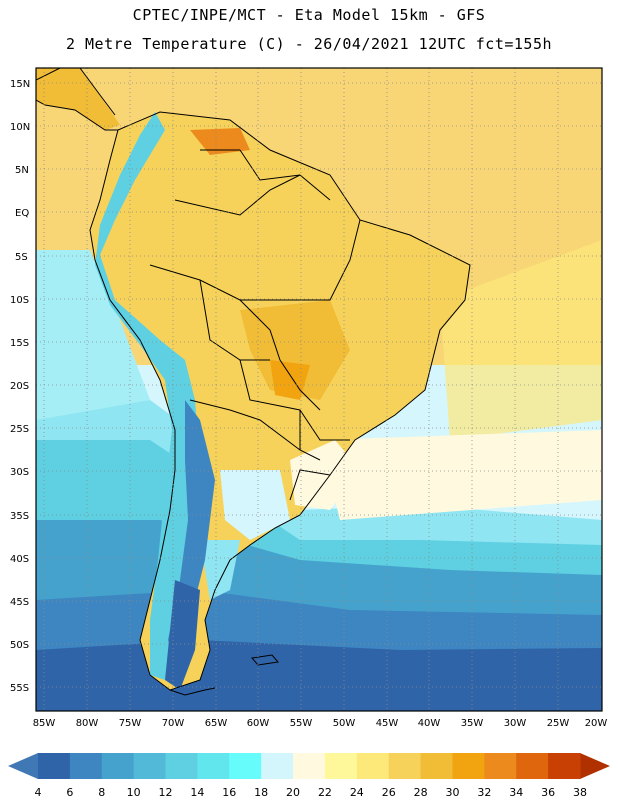 This screenshot has height=800, width=618. What do you see at coordinates (293, 792) in the screenshot?
I see `colorbar-label: 20` at bounding box center [293, 792].